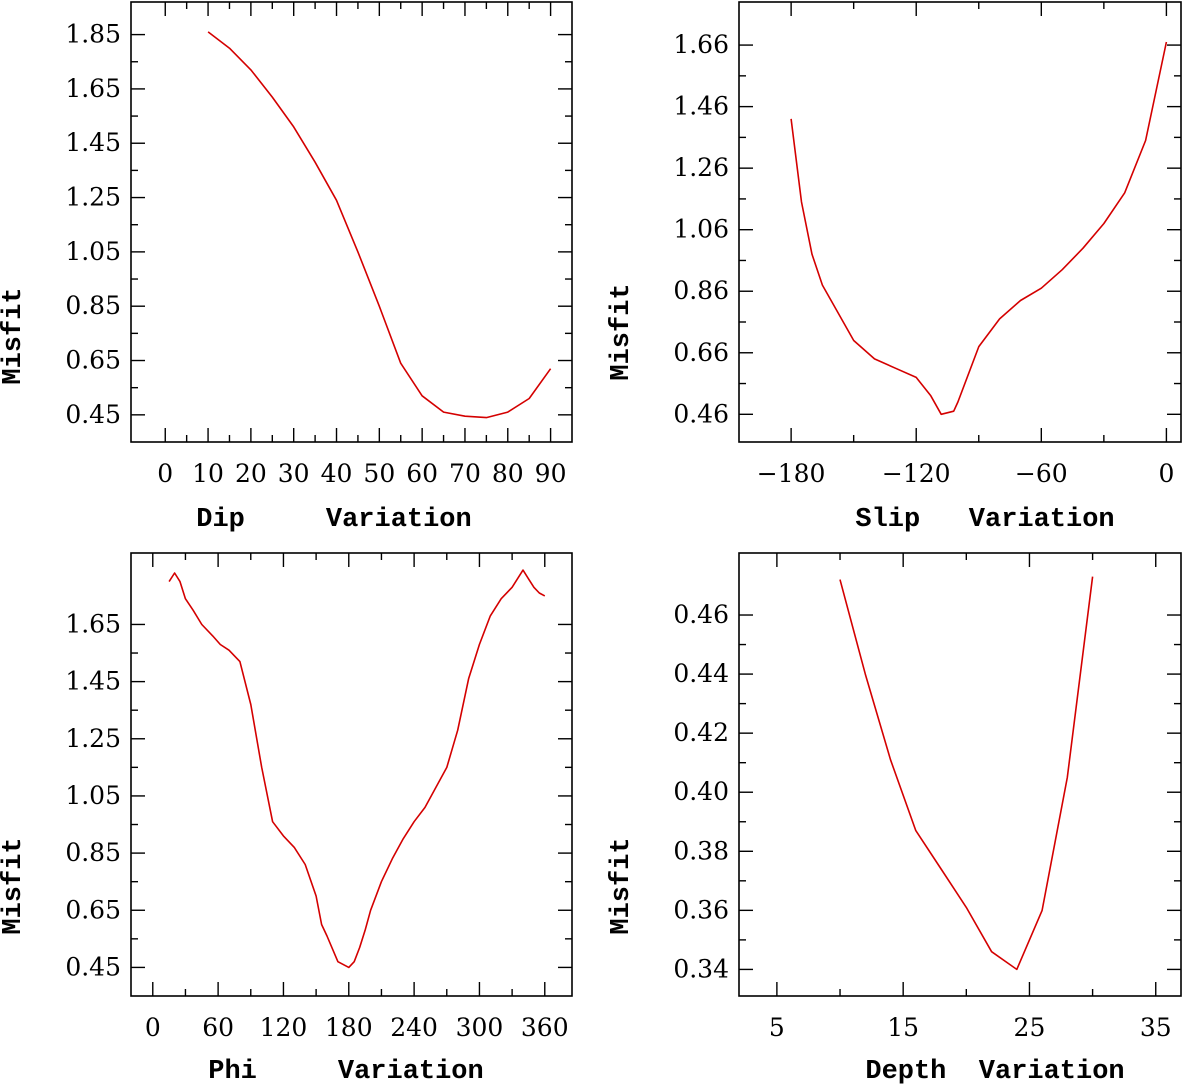 The height and width of the screenshot is (1086, 1183). Describe the element at coordinates (93, 142) in the screenshot. I see `dip-ytick-label: 1.45` at that location.